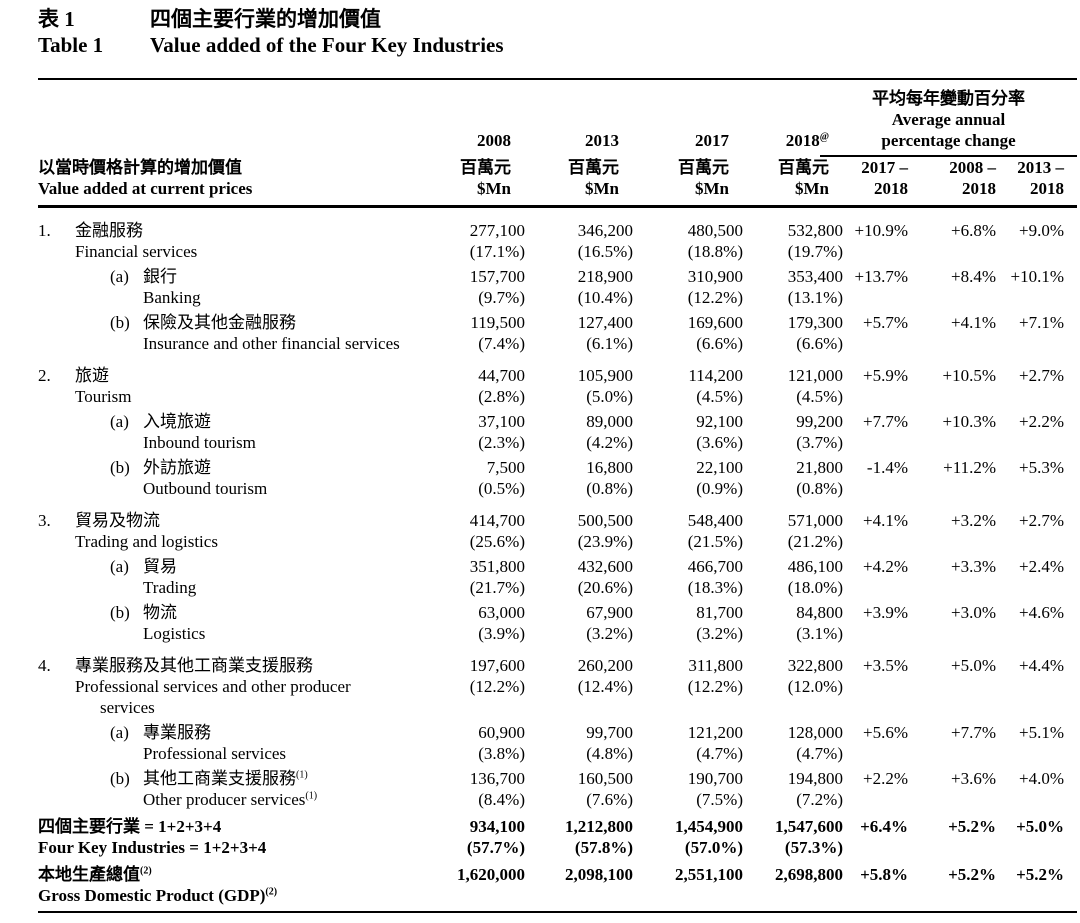 The width and height of the screenshot is (1080, 923). What do you see at coordinates (172, 297) in the screenshot?
I see `row-label-en: Banking` at bounding box center [172, 297].